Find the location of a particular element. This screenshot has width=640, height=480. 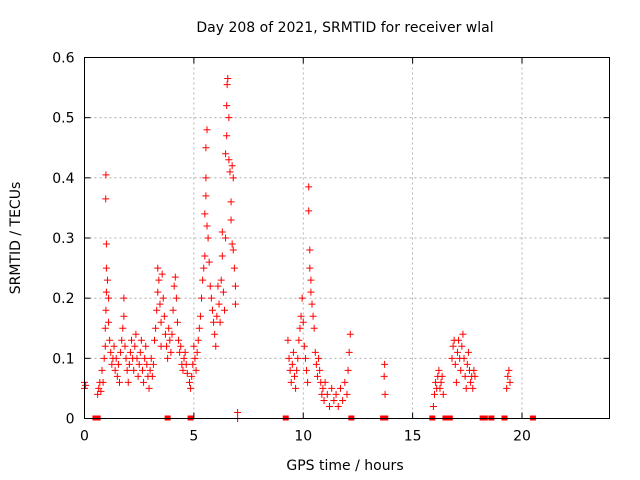

x-tick-label: 10 is located at coordinates (303, 437).